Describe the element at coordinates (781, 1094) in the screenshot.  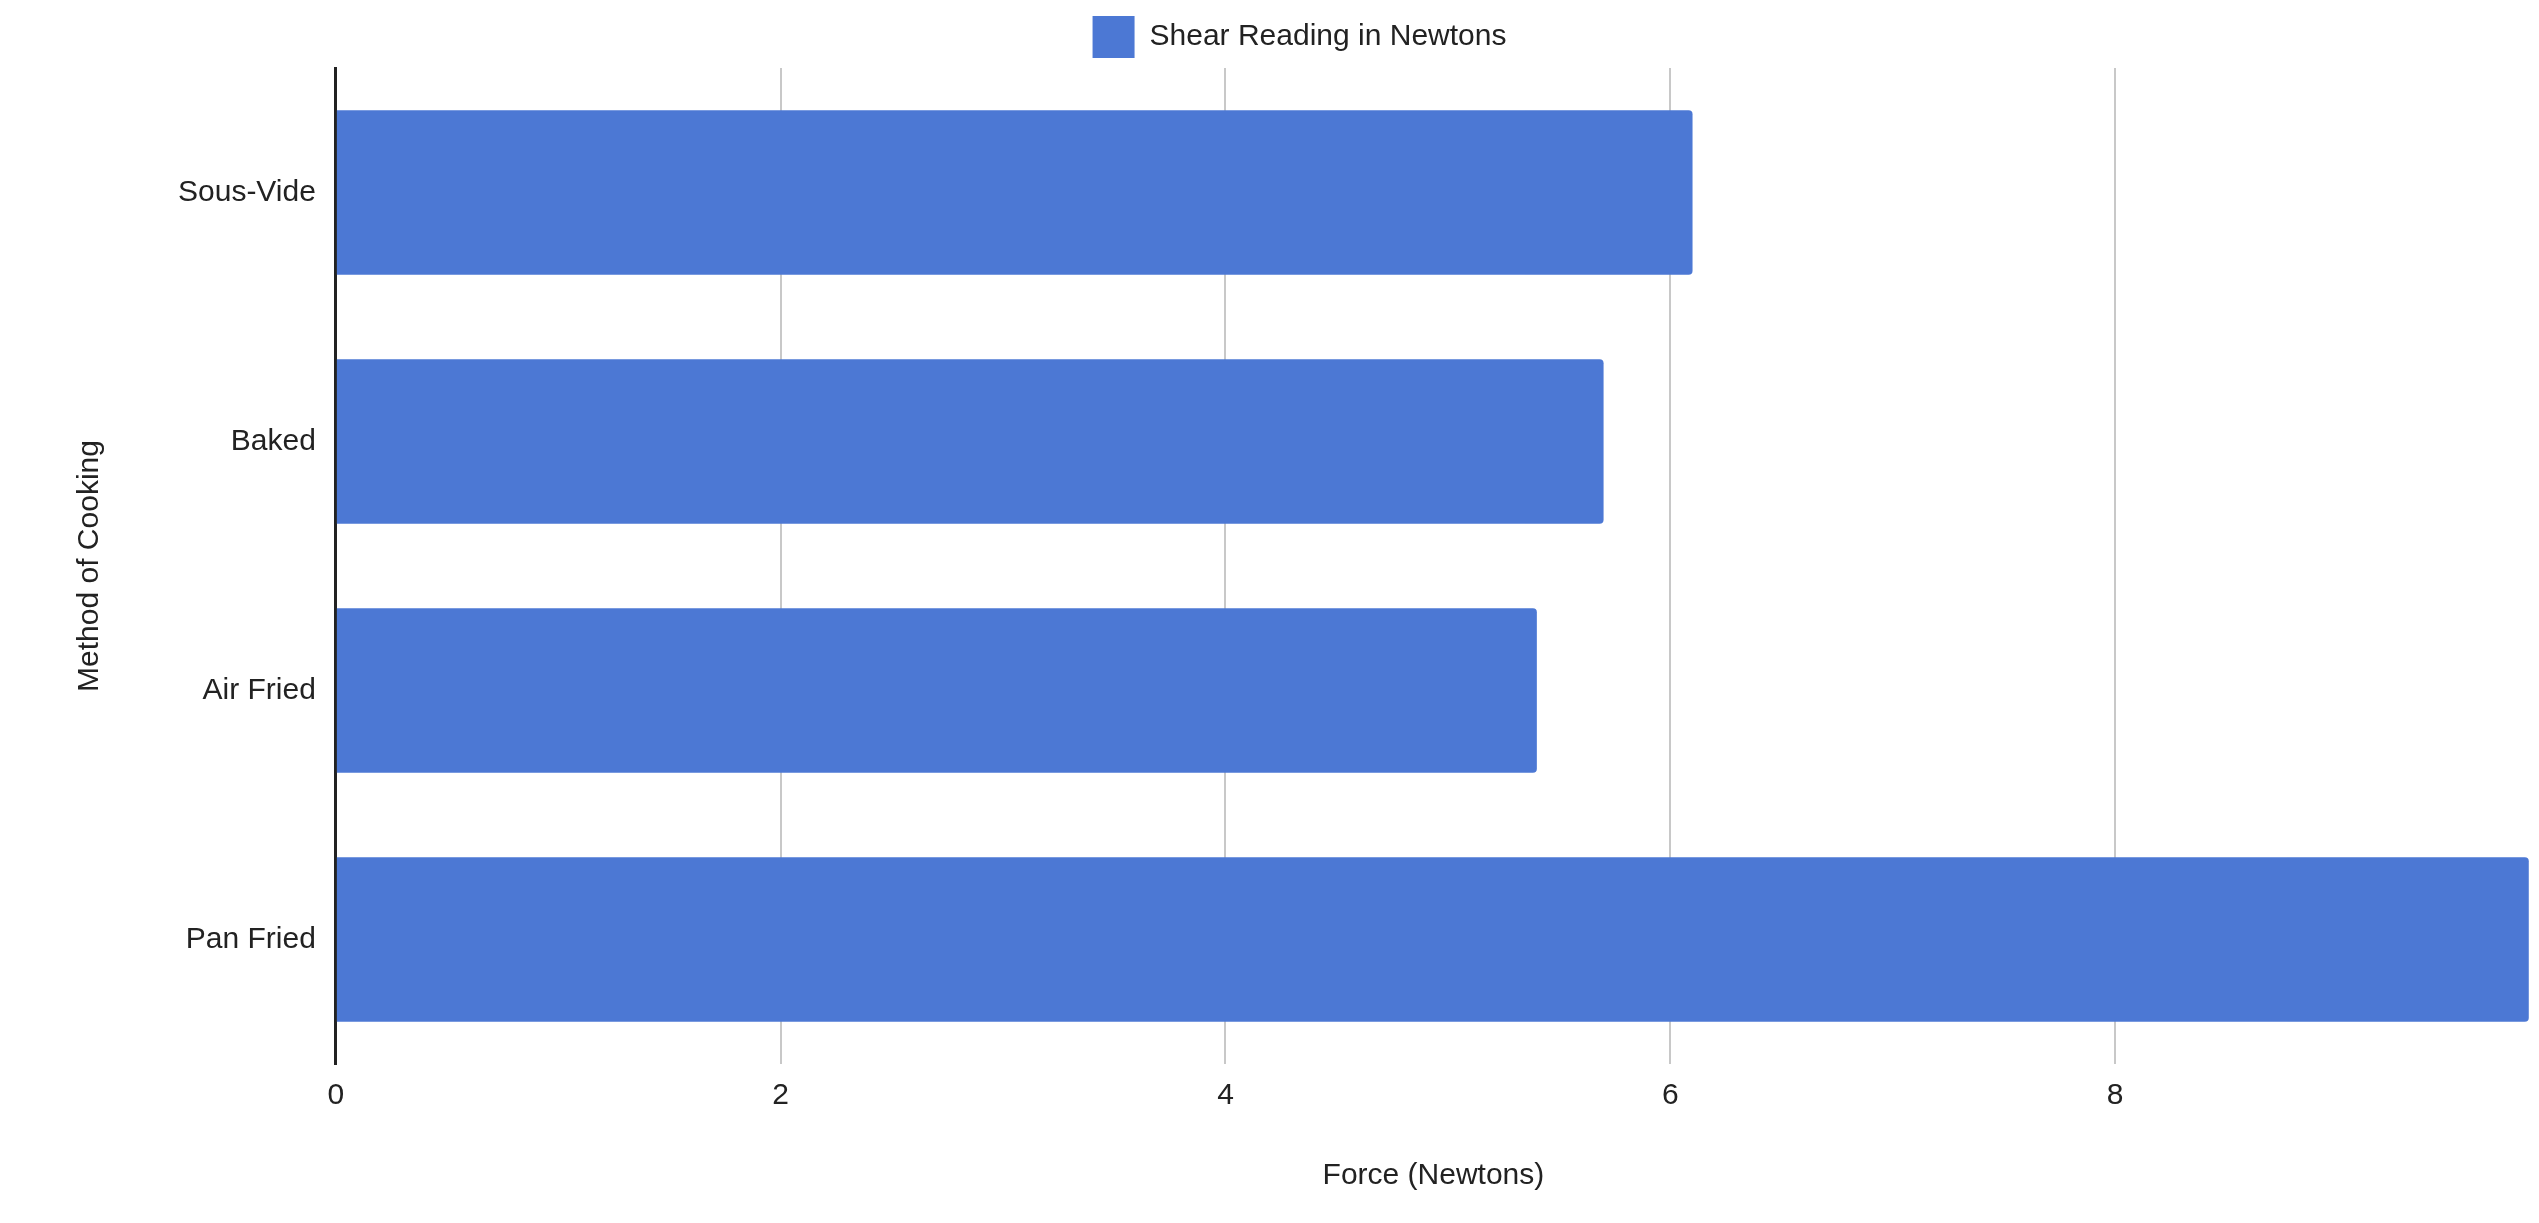
I see `x-tick-label: 2` at that location.